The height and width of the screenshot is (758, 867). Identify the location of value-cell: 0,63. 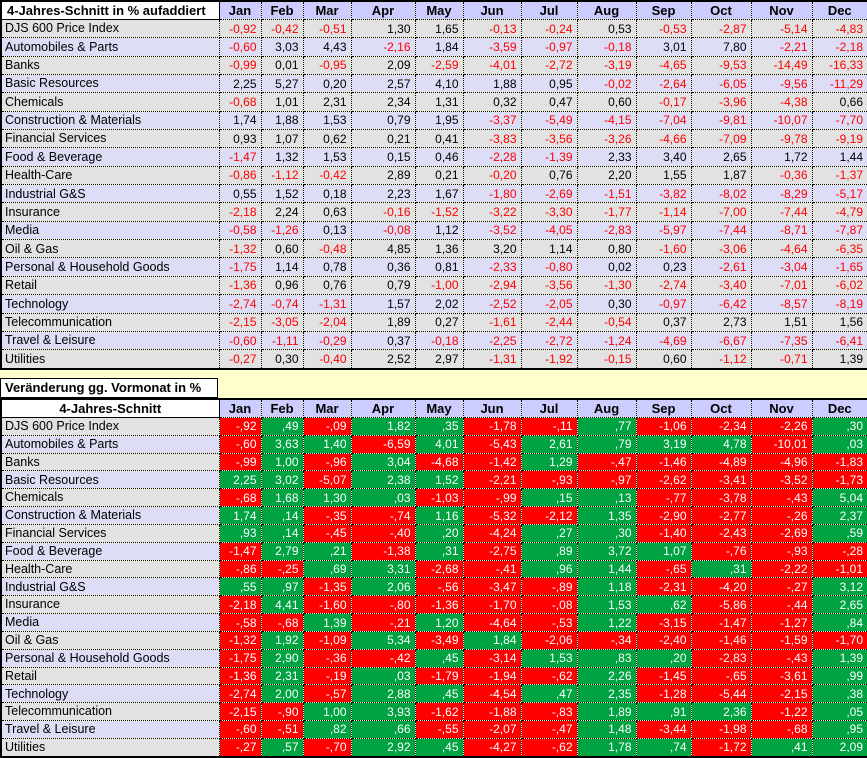
(327, 212).